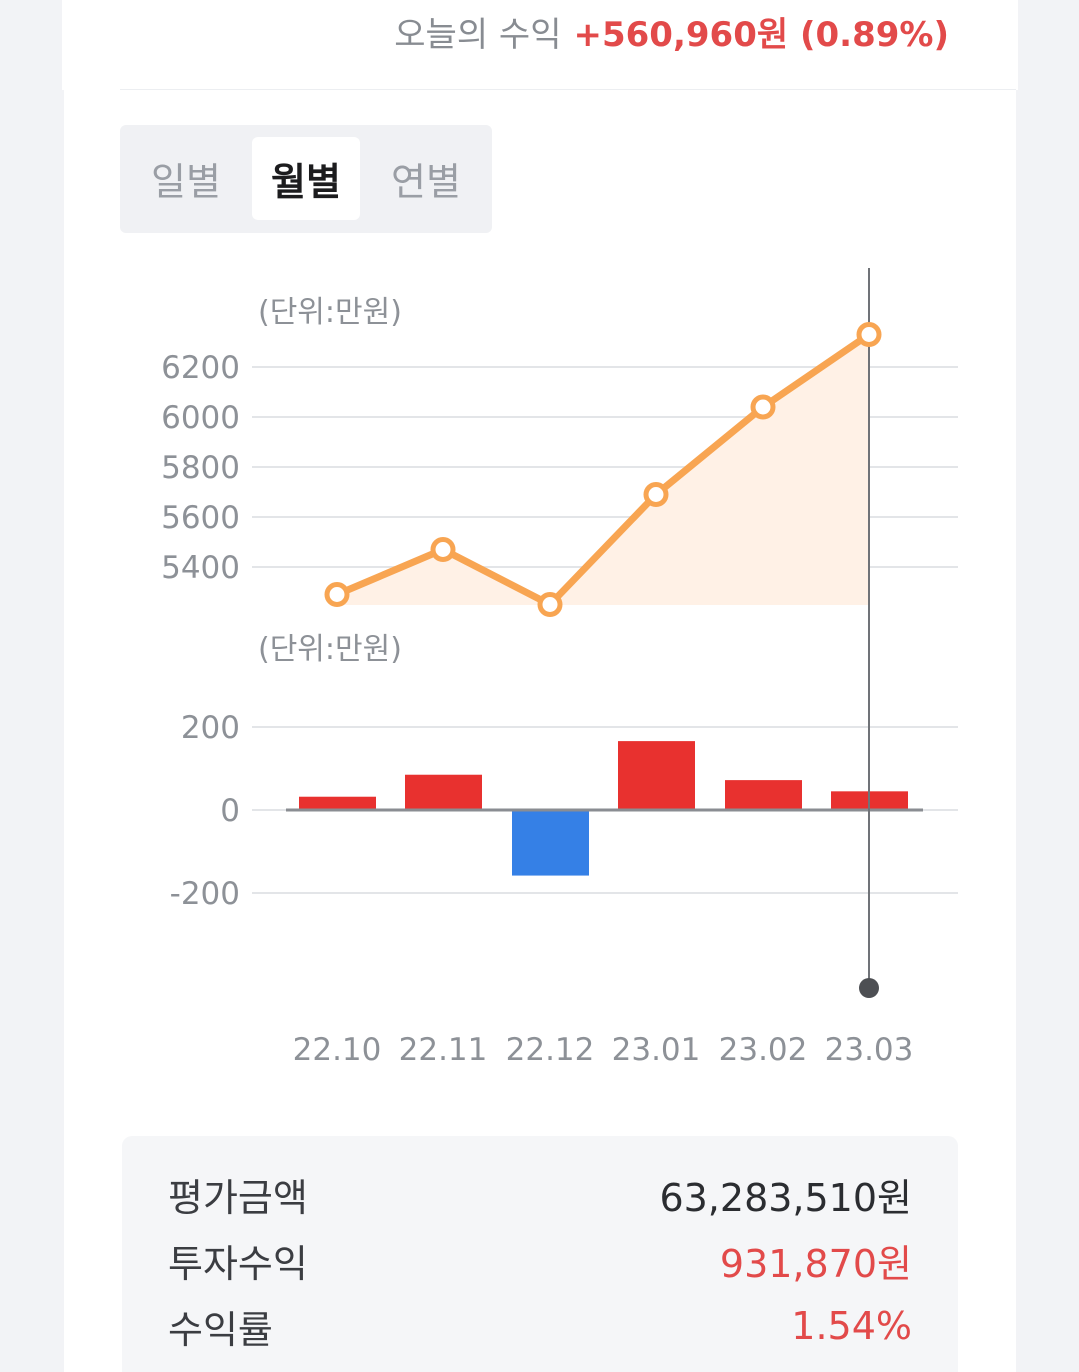  I want to click on summary-label: 평가금액, so click(238, 1197).